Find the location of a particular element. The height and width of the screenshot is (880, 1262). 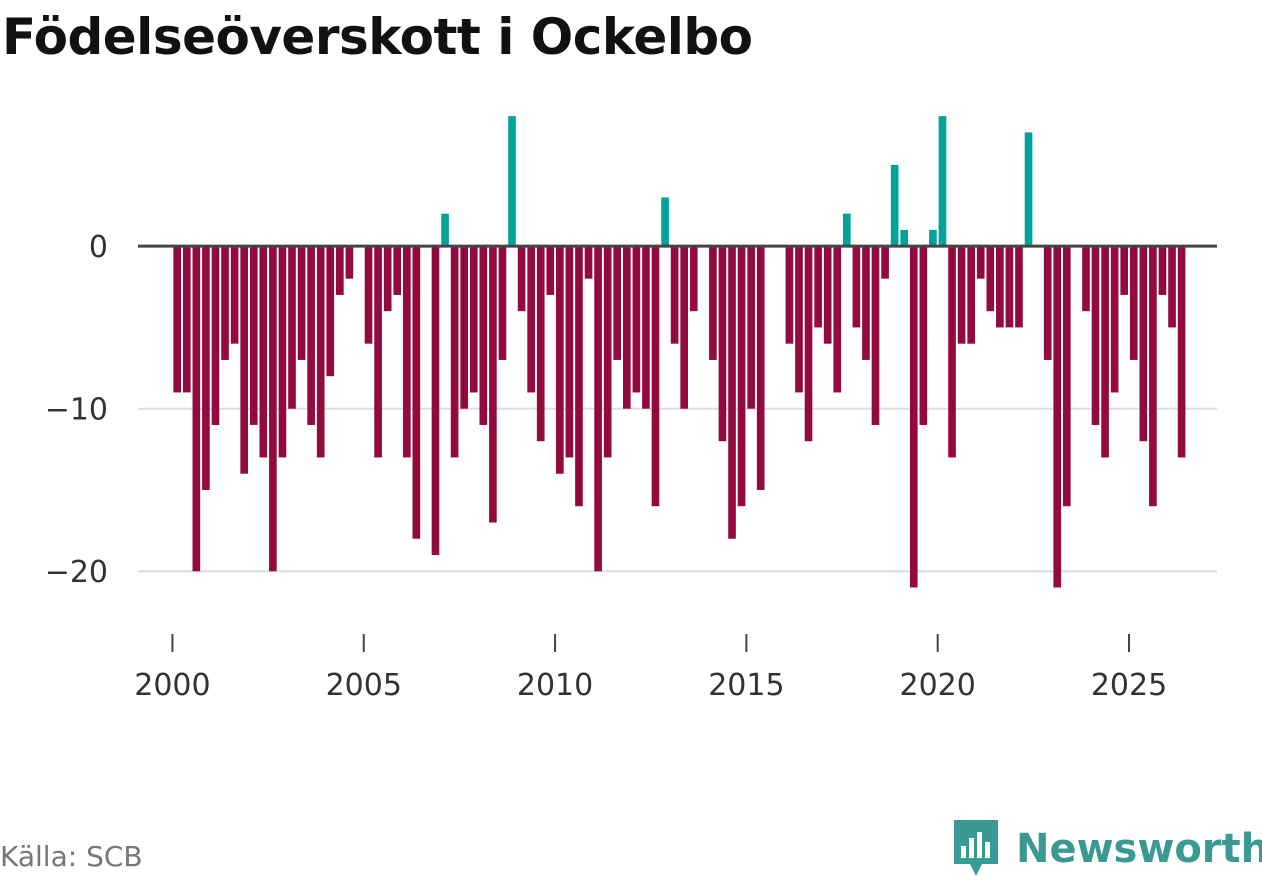

x-tick-label: 2010 is located at coordinates (555, 685).